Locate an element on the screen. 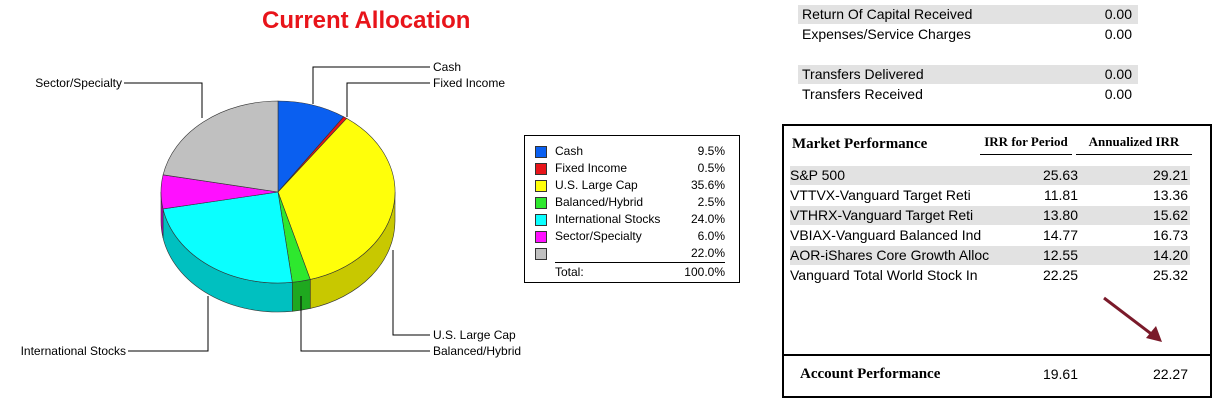 This screenshot has height=406, width=1222. callout-label-1: Fixed Income is located at coordinates (469, 83).